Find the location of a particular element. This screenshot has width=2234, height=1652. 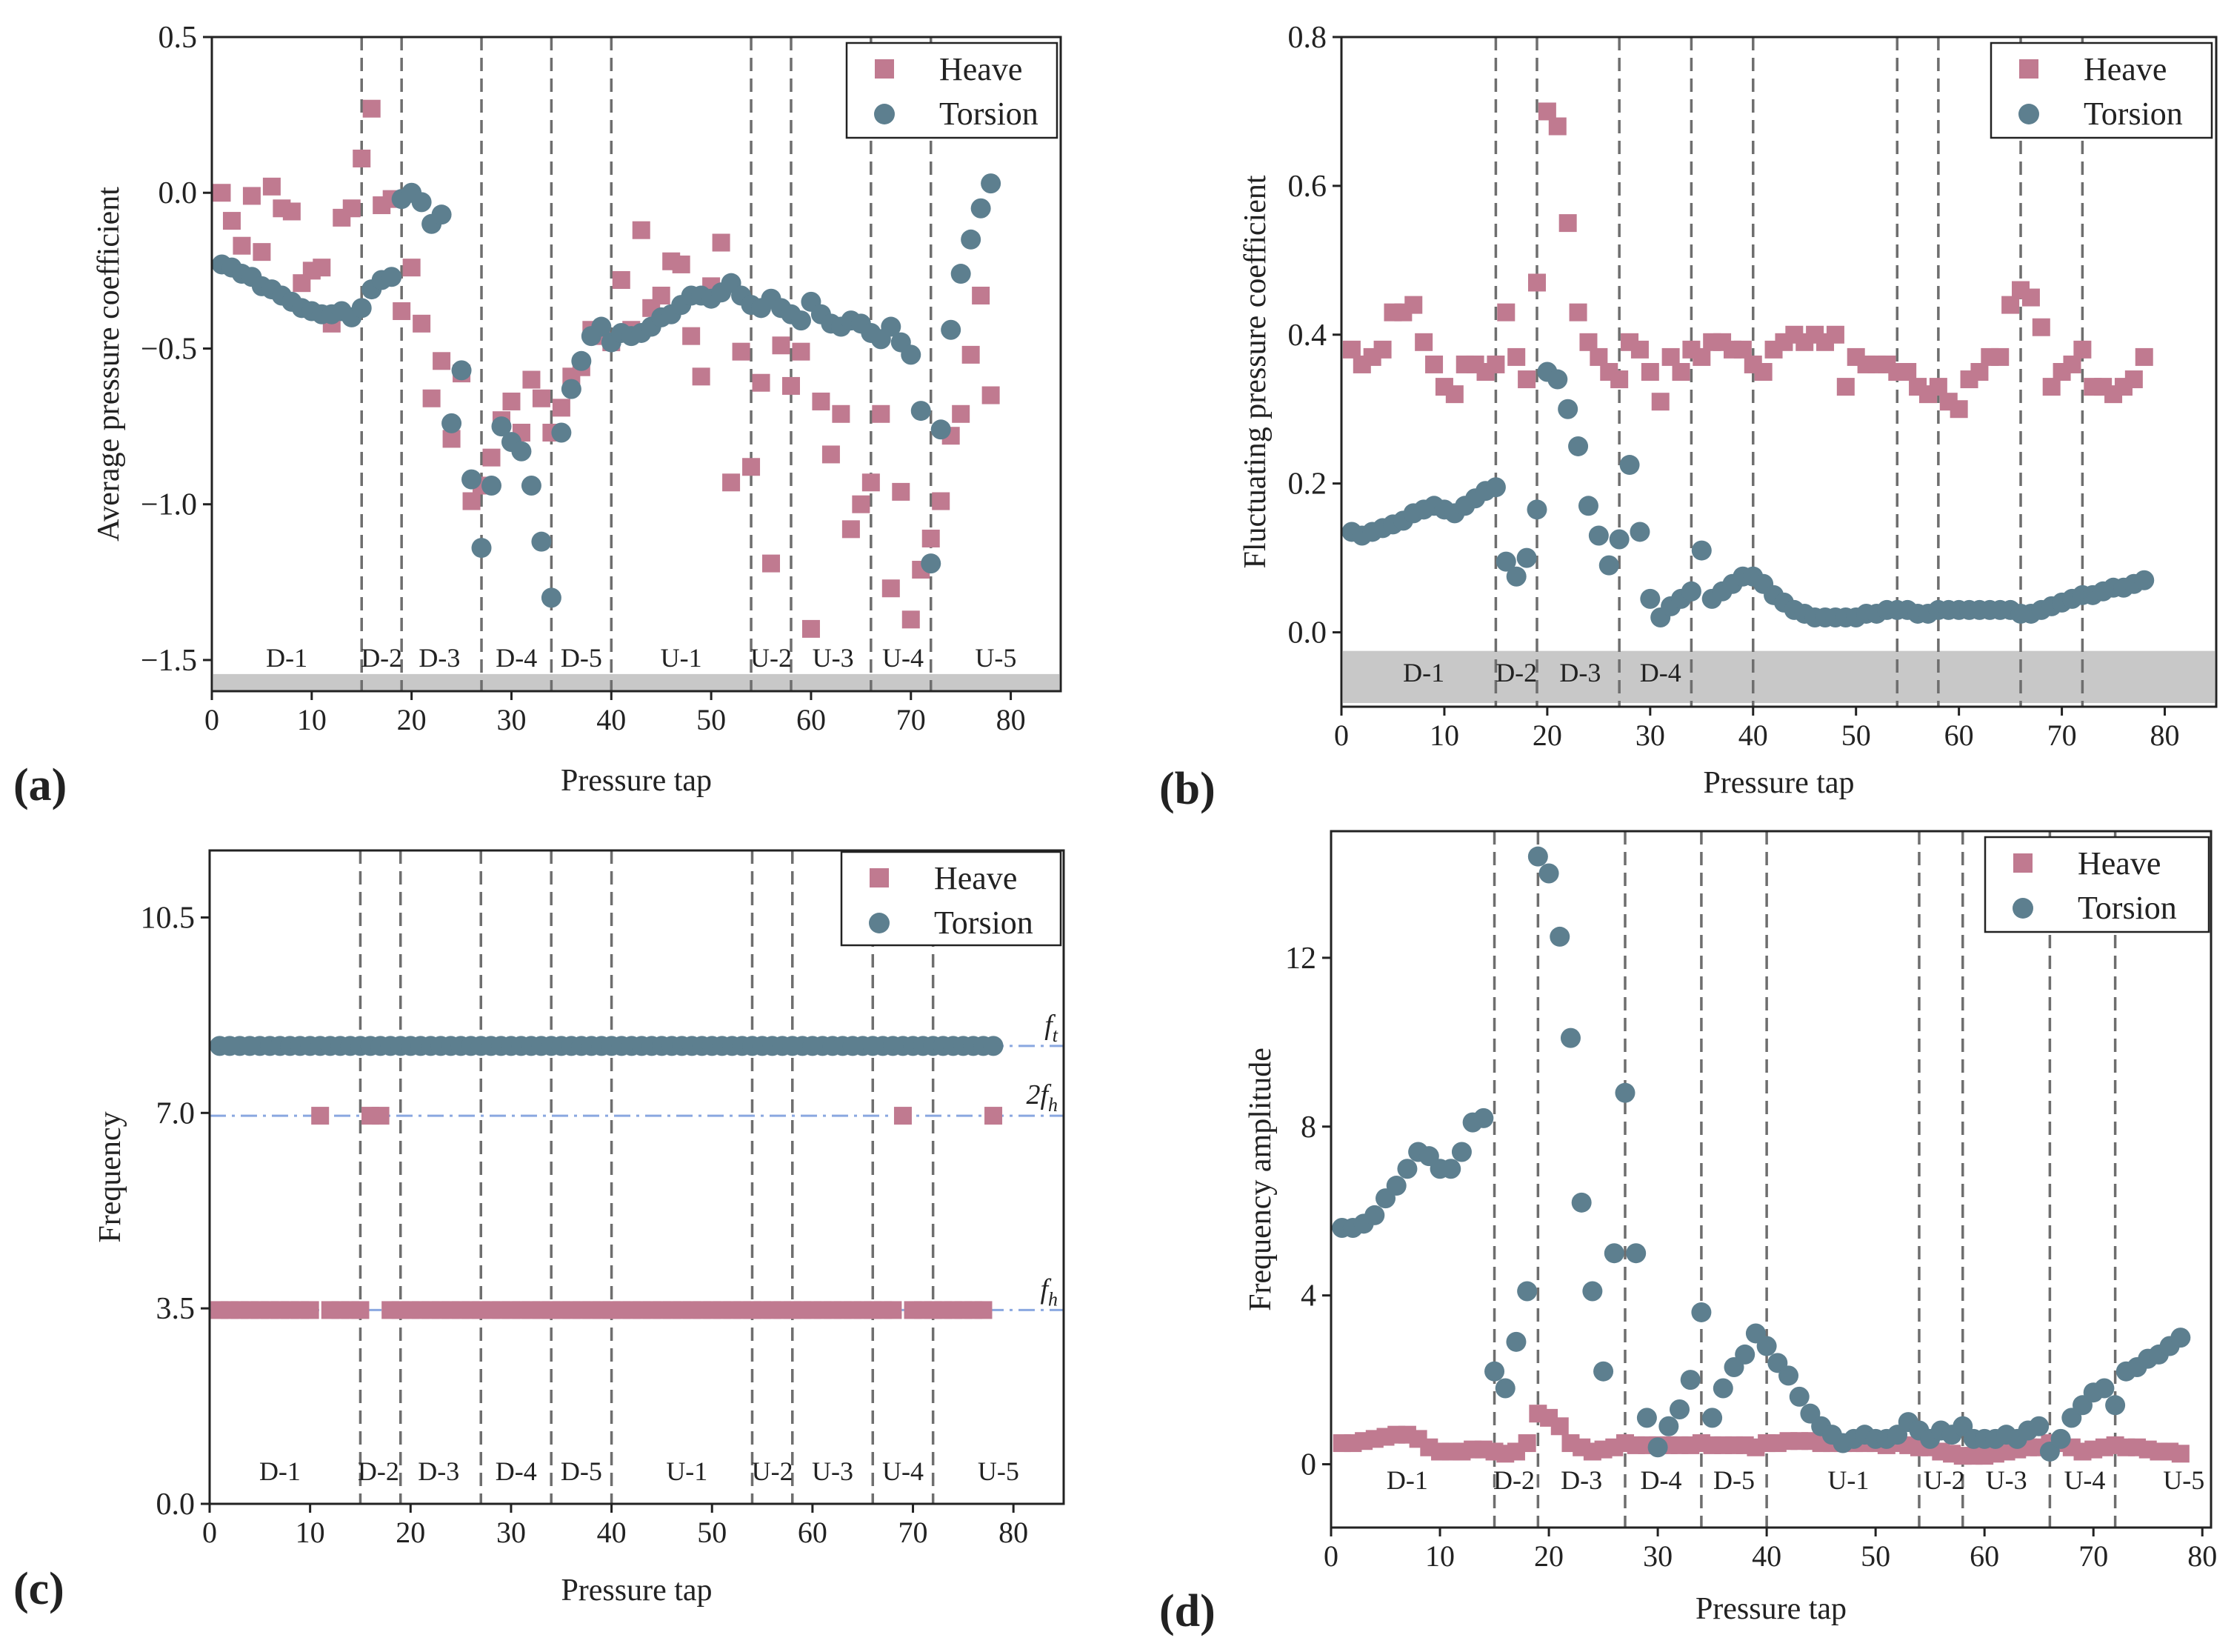

y-tick-label: 3.5 is located at coordinates (176, 1309).